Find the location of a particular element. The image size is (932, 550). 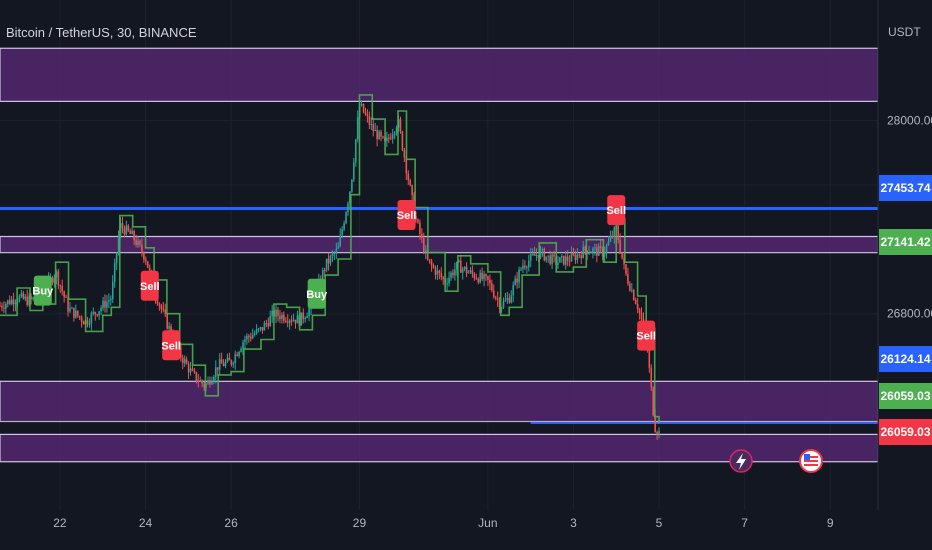

us-flag-icon is located at coordinates (811, 461).